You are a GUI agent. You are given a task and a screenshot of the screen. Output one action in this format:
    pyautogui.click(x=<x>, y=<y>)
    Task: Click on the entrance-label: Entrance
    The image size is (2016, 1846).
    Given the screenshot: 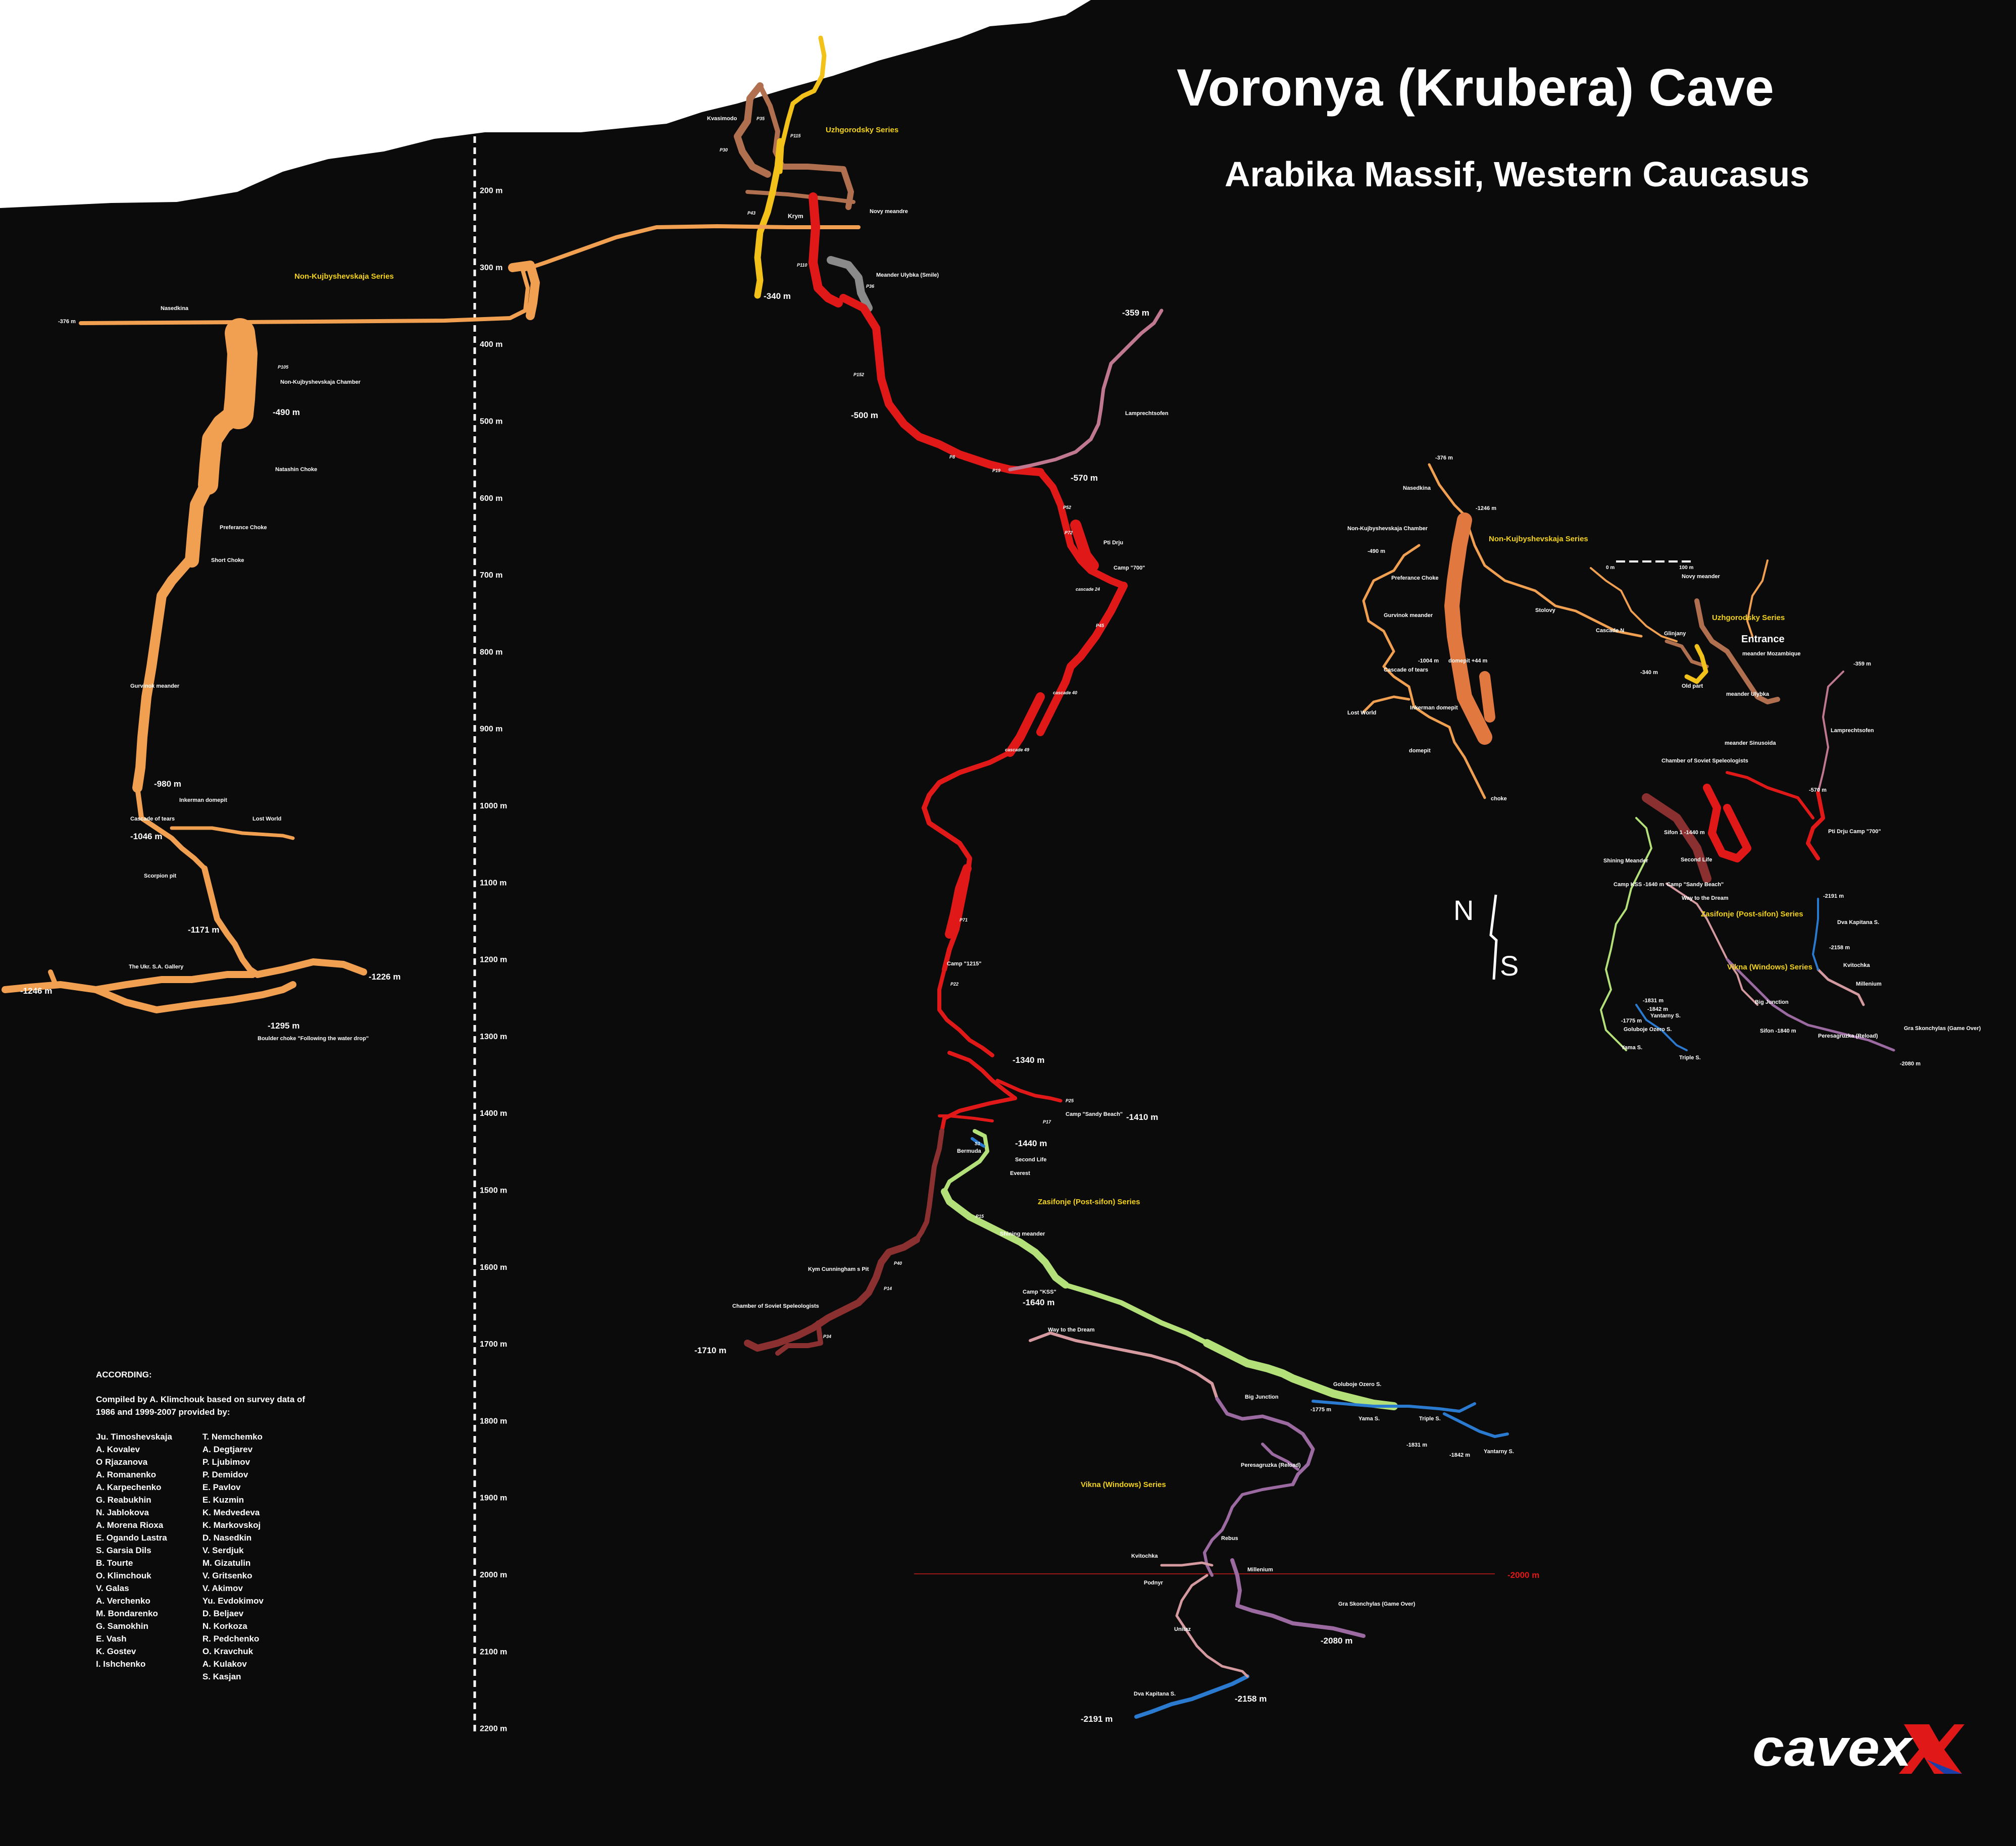 What is the action you would take?
    pyautogui.click(x=850, y=24)
    